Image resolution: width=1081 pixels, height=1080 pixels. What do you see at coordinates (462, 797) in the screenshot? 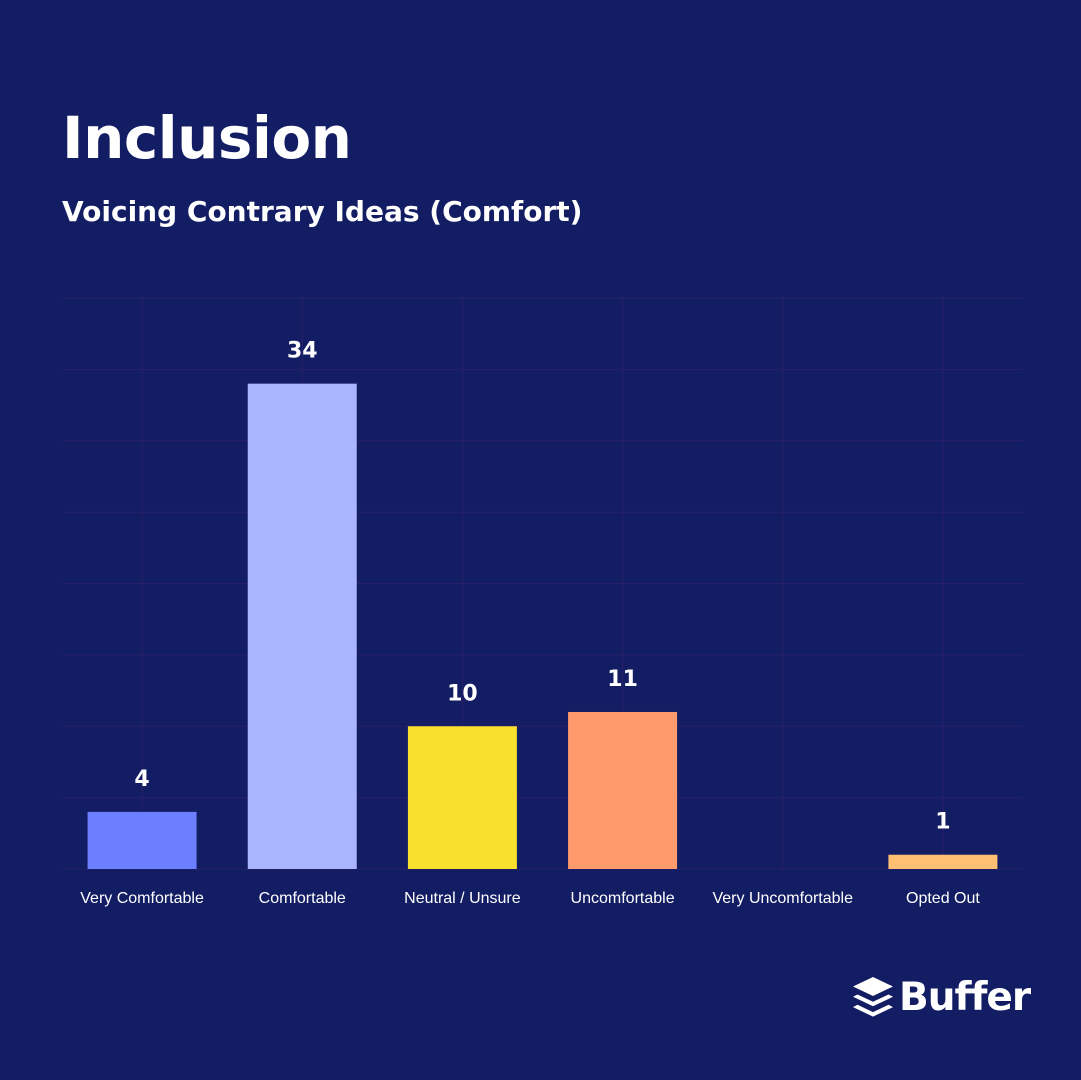
I see `bar-neutral-unsure` at bounding box center [462, 797].